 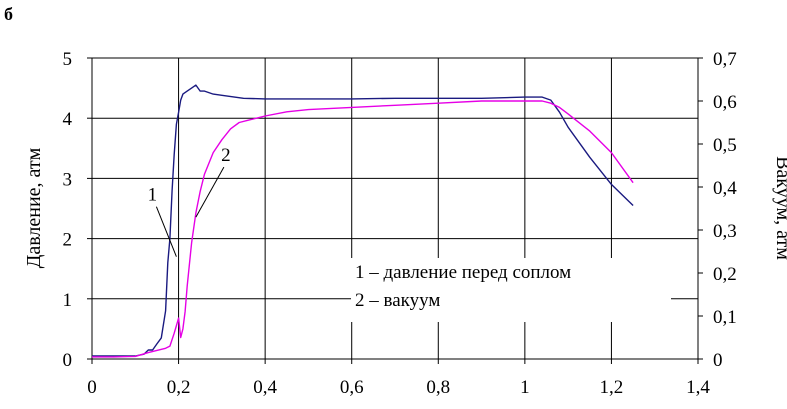 I want to click on annotations: 12, so click(x=189, y=201).